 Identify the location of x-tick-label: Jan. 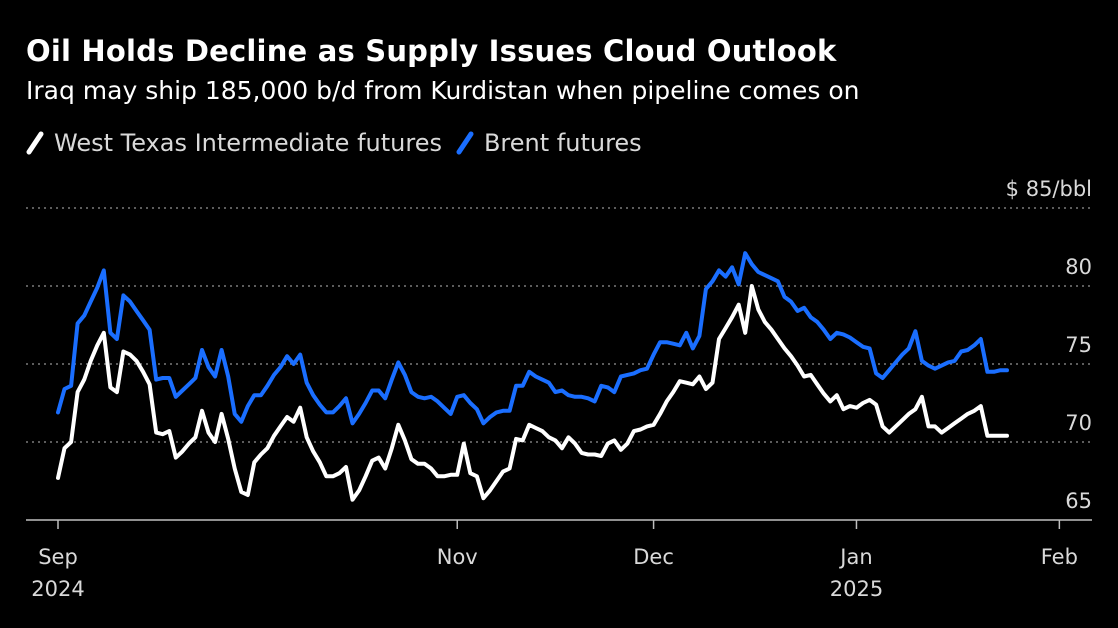
(855, 557).